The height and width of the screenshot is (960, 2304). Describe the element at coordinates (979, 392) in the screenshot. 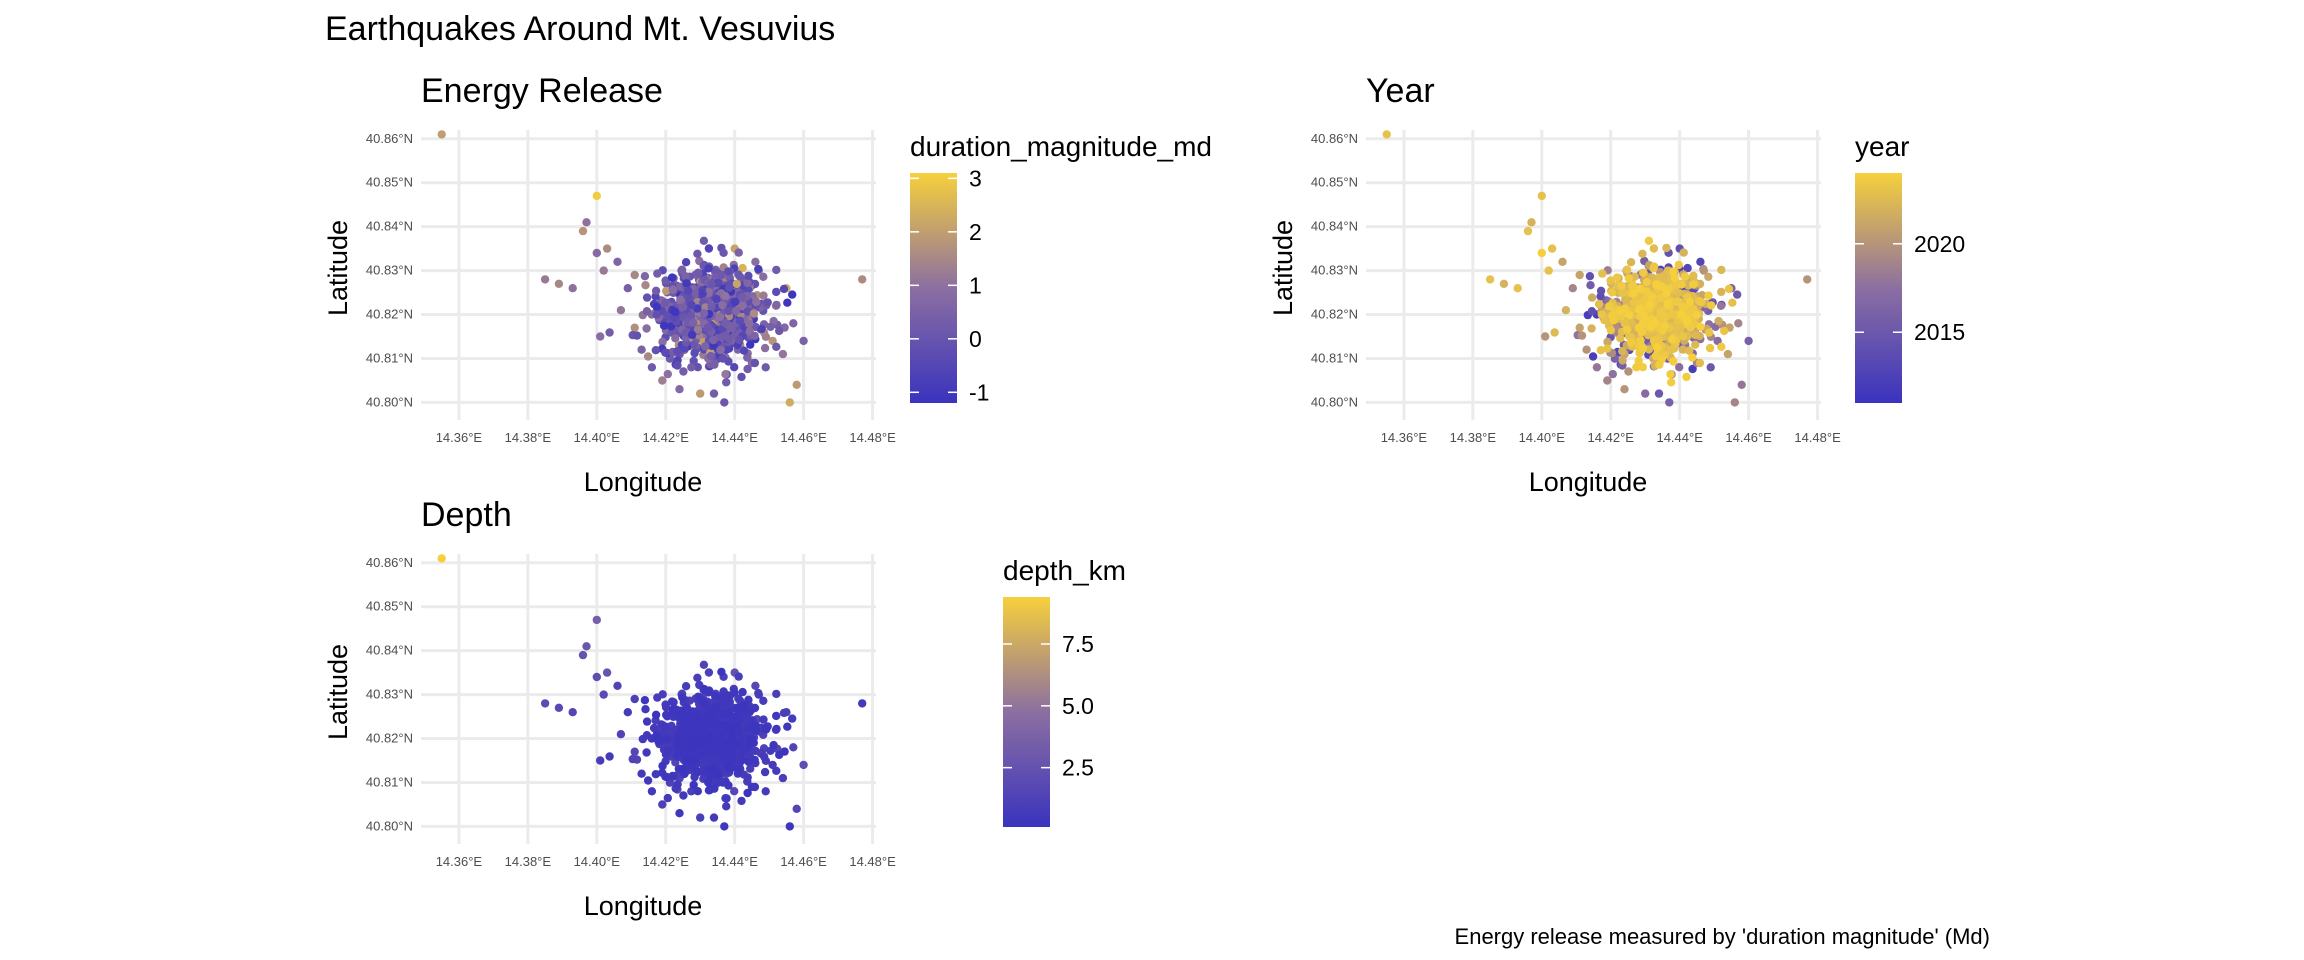

I see `legend-tick-label: -1` at that location.